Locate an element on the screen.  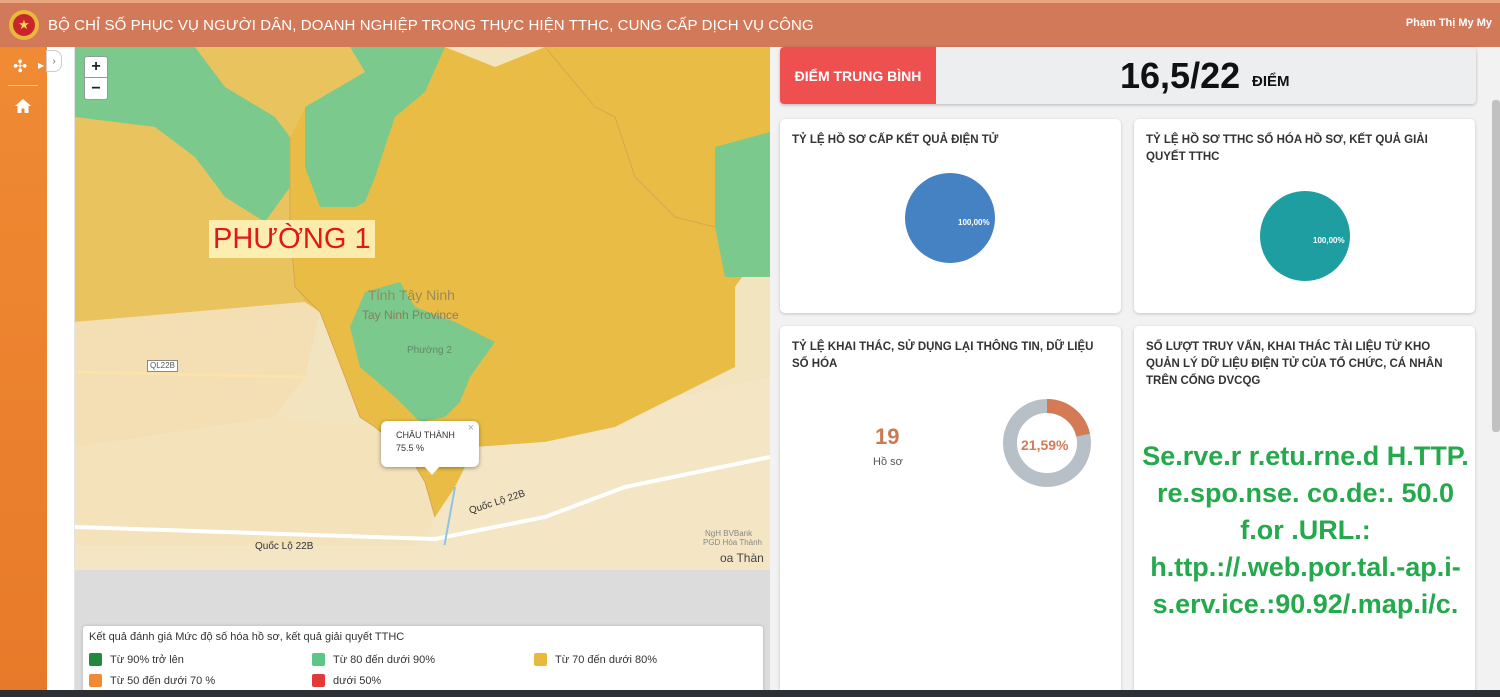
map-label-road: Quốc Lộ 22B is located at coordinates (284, 546).